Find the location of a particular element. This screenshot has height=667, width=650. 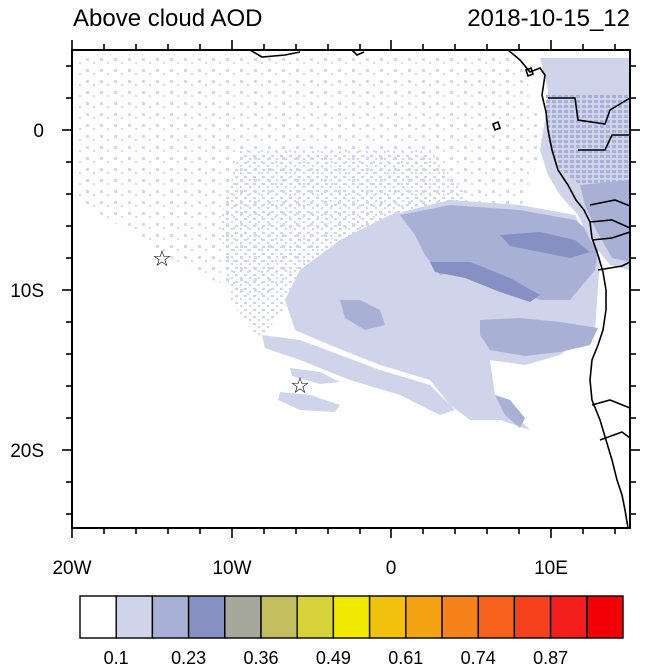

lat-label-0: 0 is located at coordinates (38, 131).